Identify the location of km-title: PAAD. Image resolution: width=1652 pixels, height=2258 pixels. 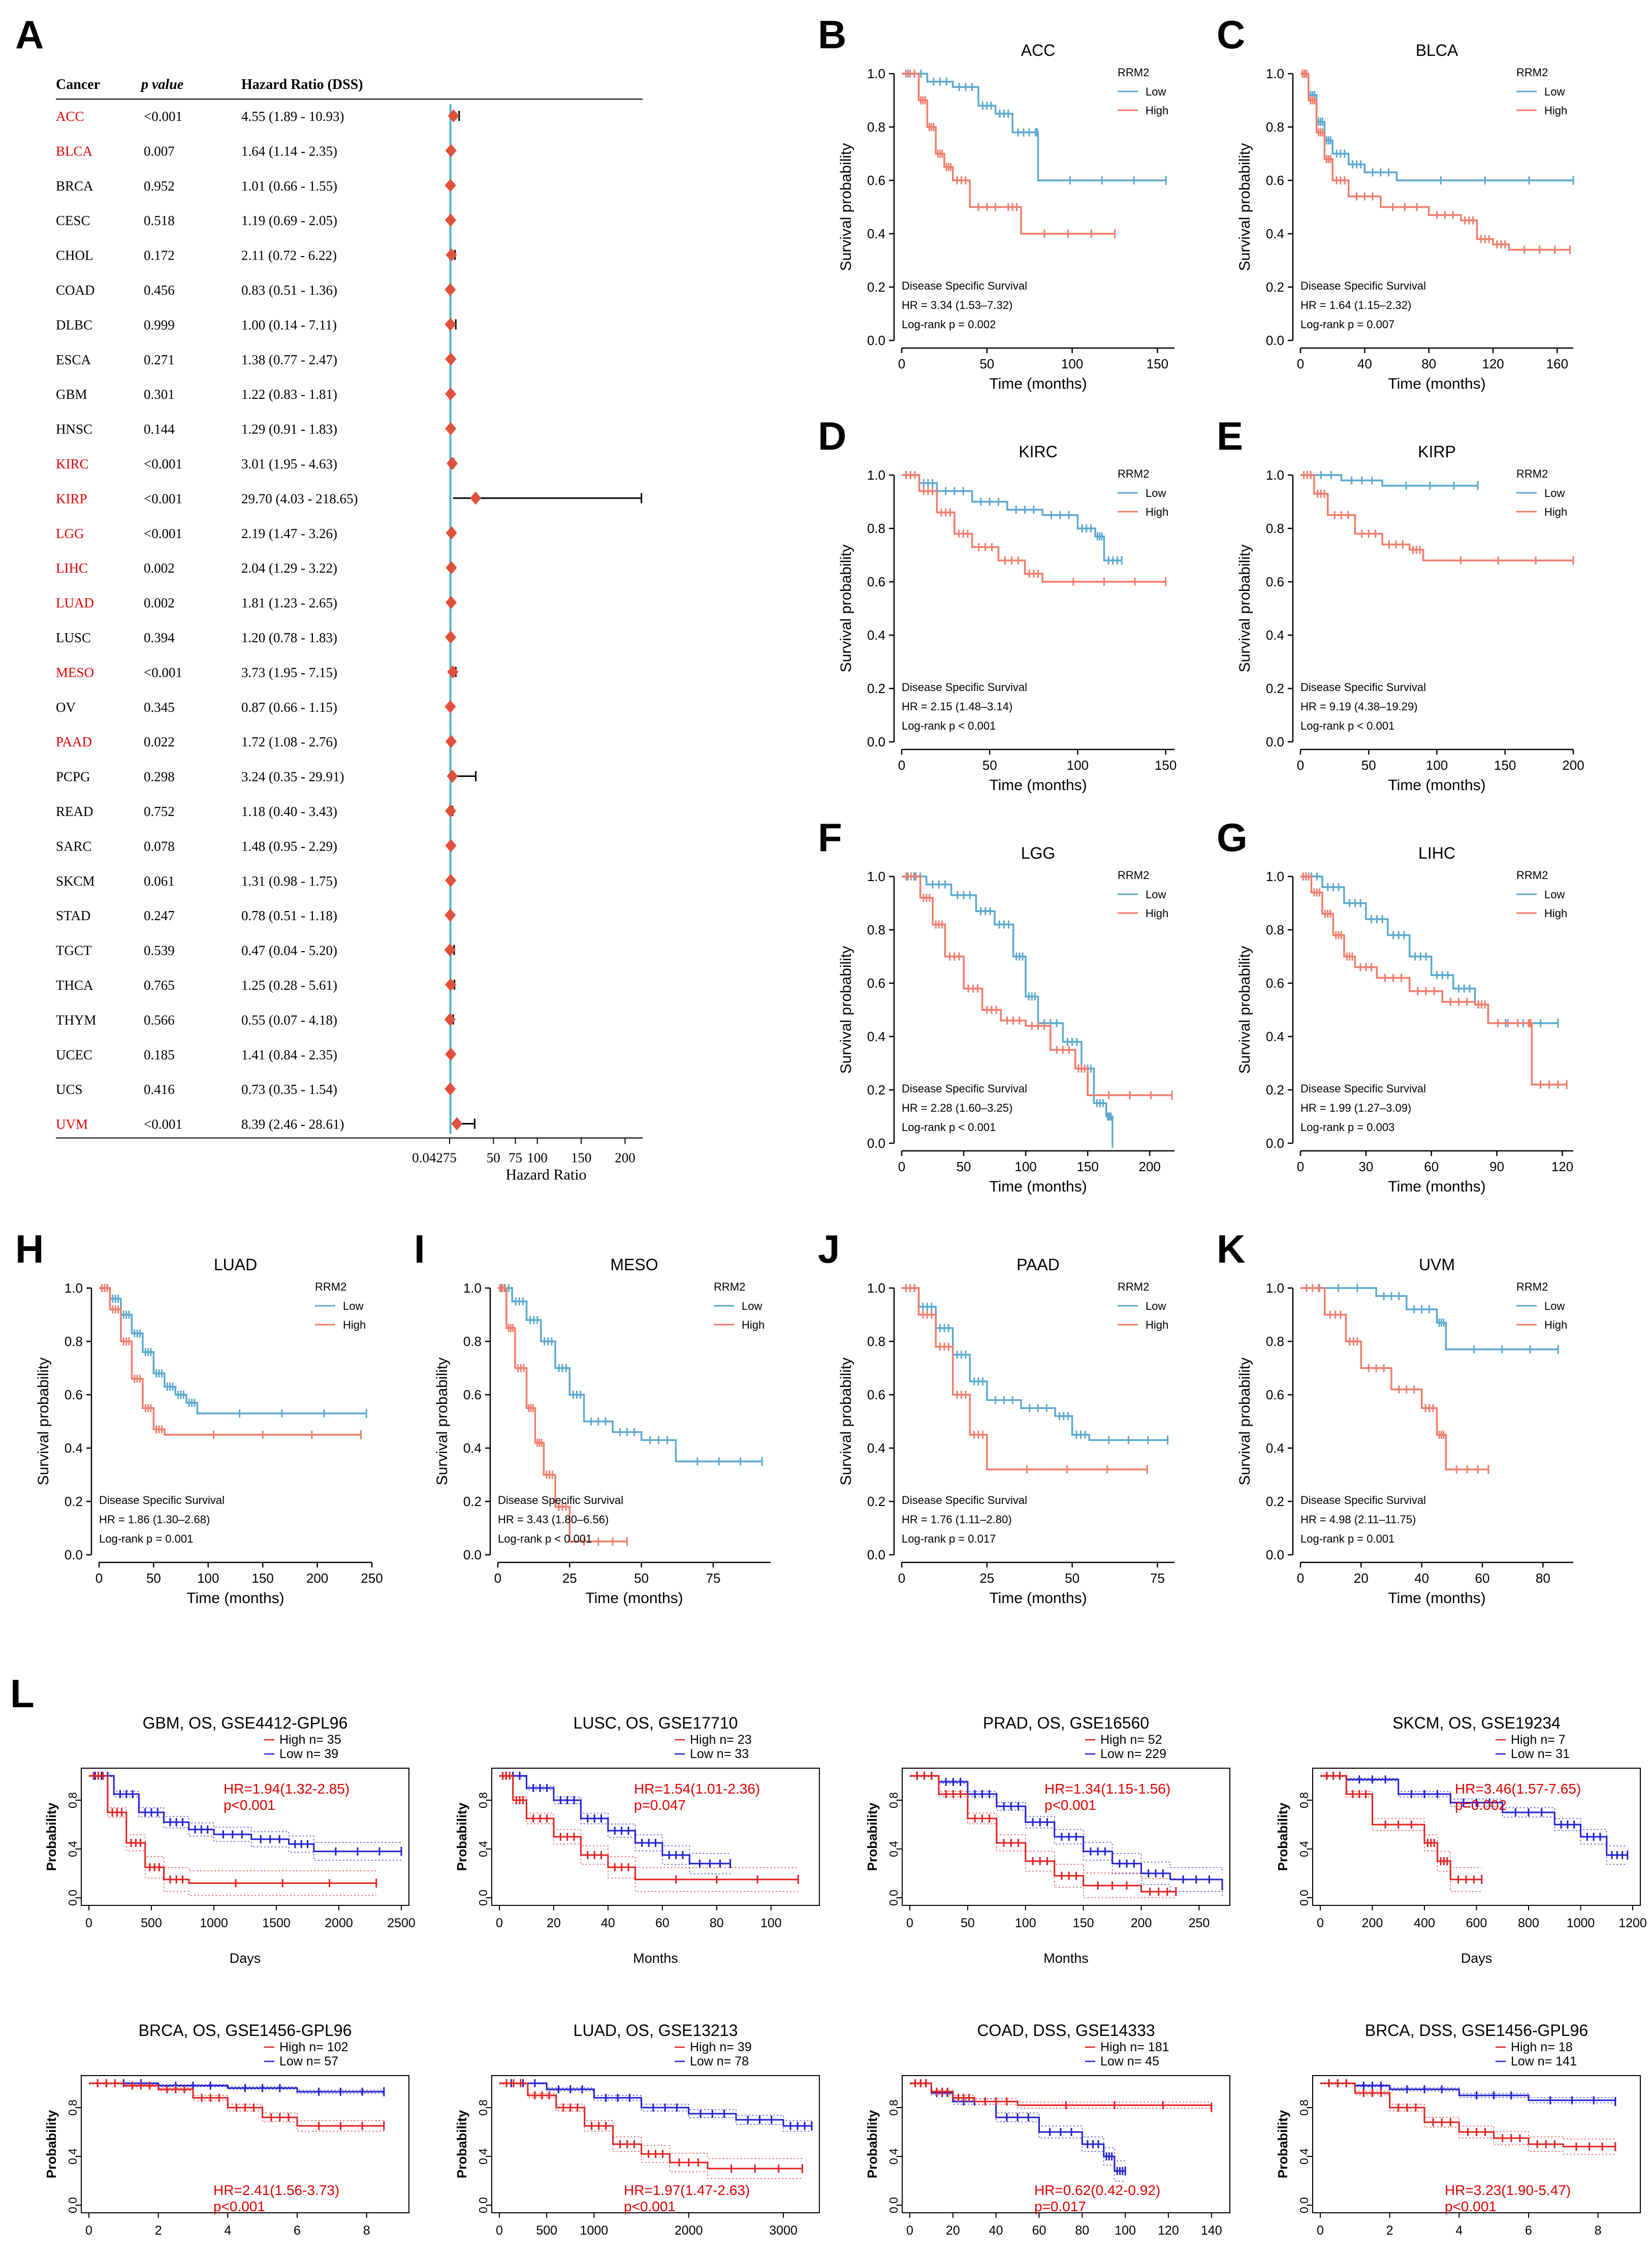
(1038, 1265).